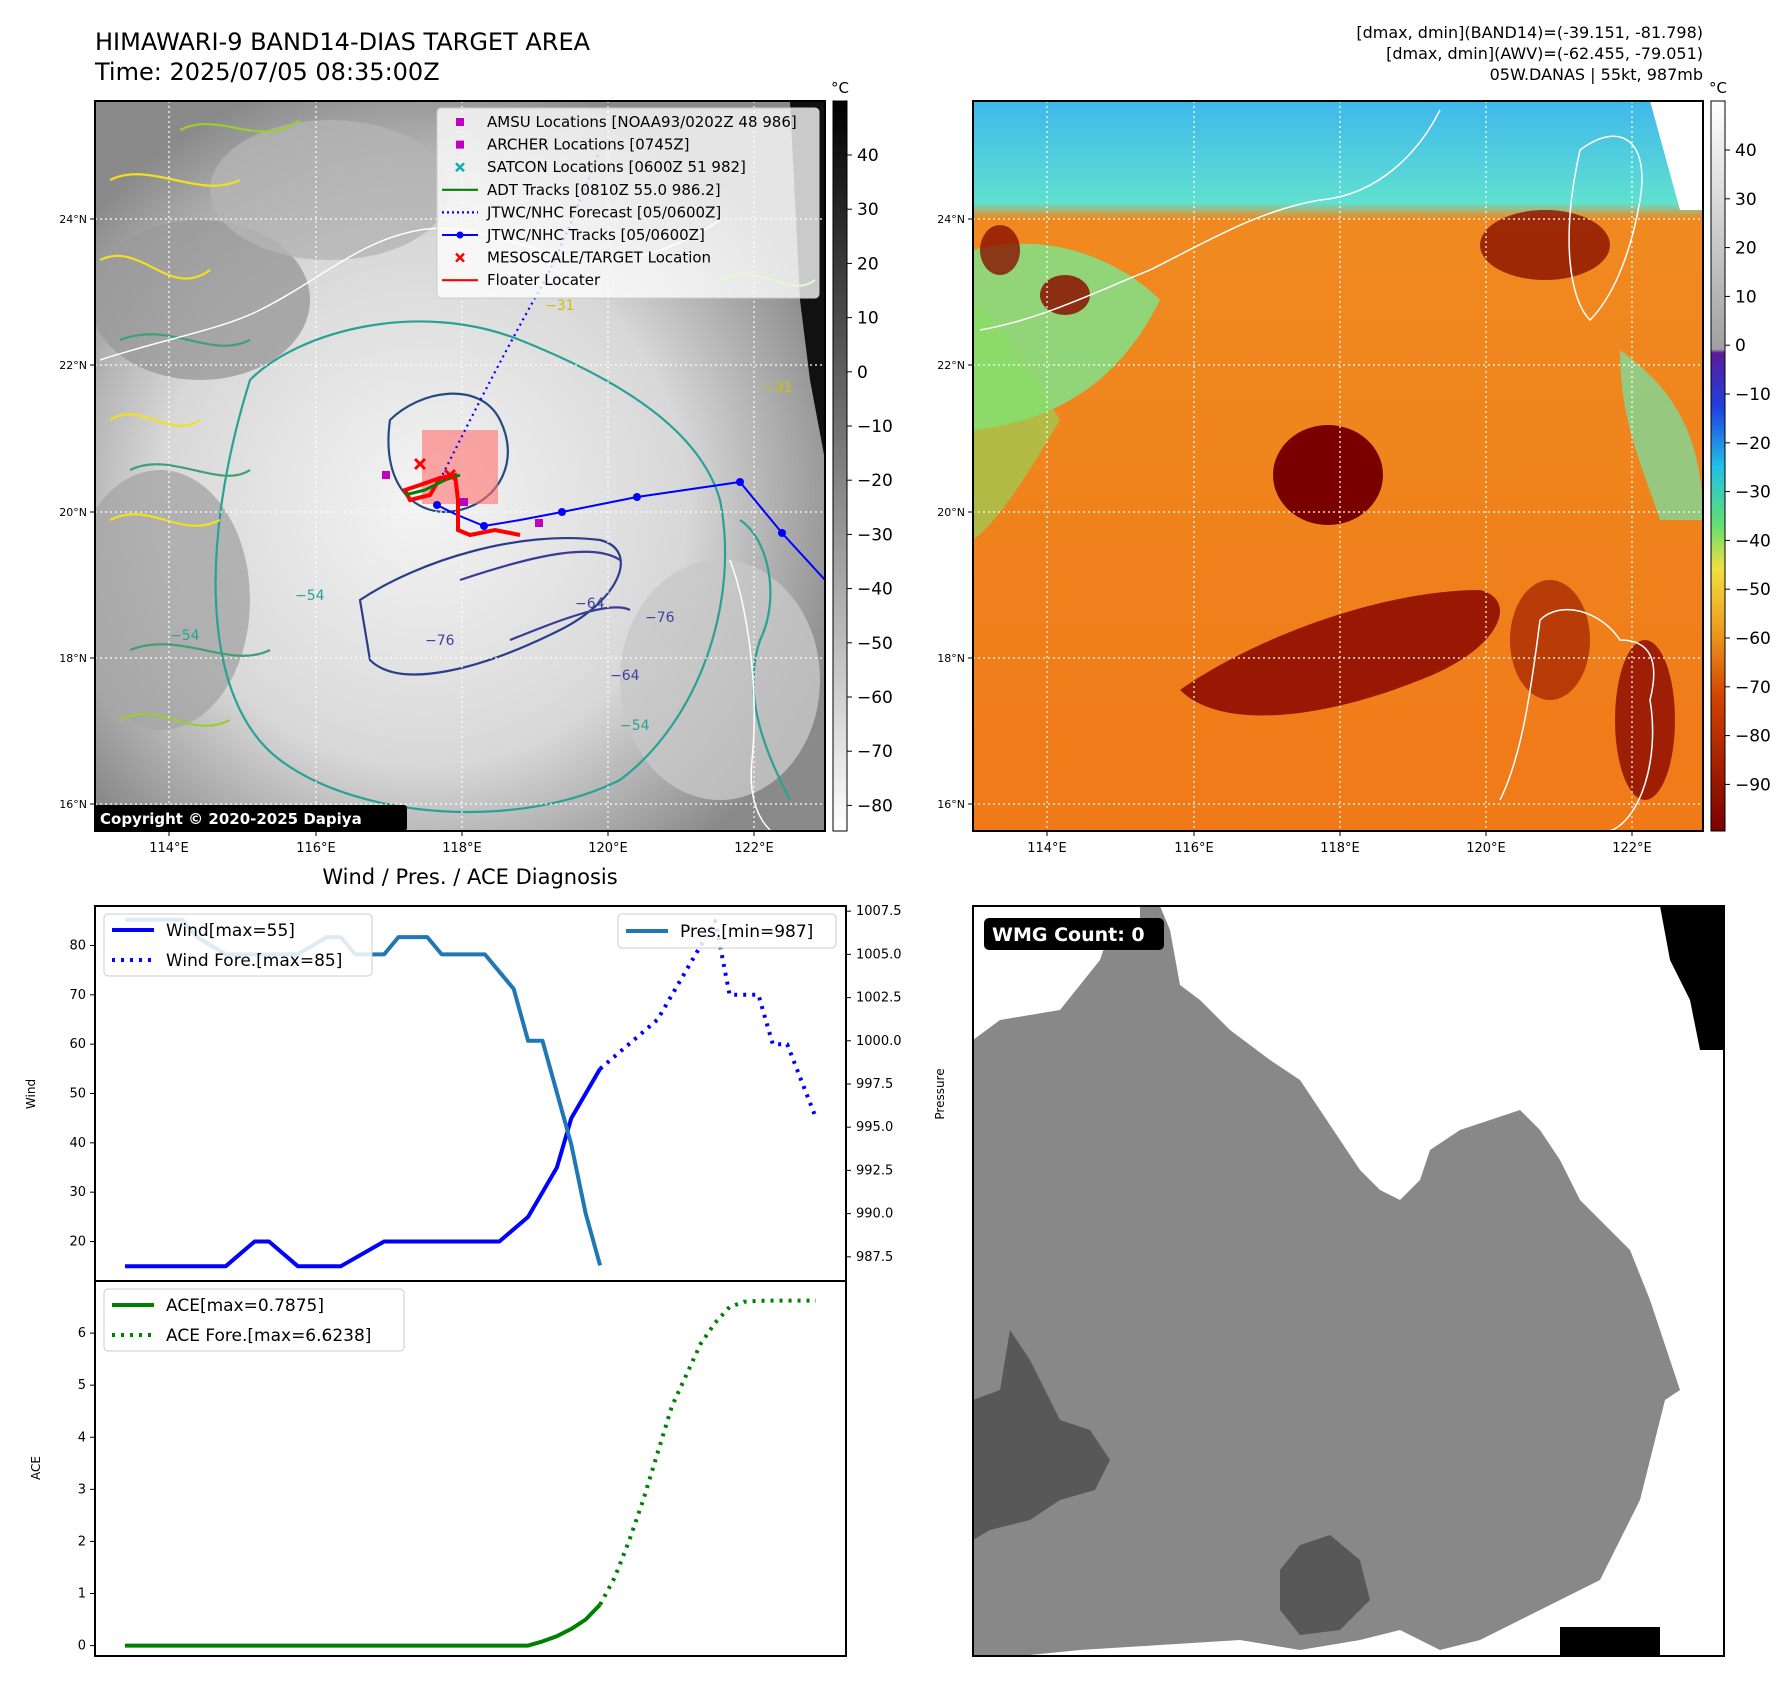 The height and width of the screenshot is (1690, 1788). What do you see at coordinates (862, 373) in the screenshot?
I see `ir-colorbar-tick-label: 0` at bounding box center [862, 373].